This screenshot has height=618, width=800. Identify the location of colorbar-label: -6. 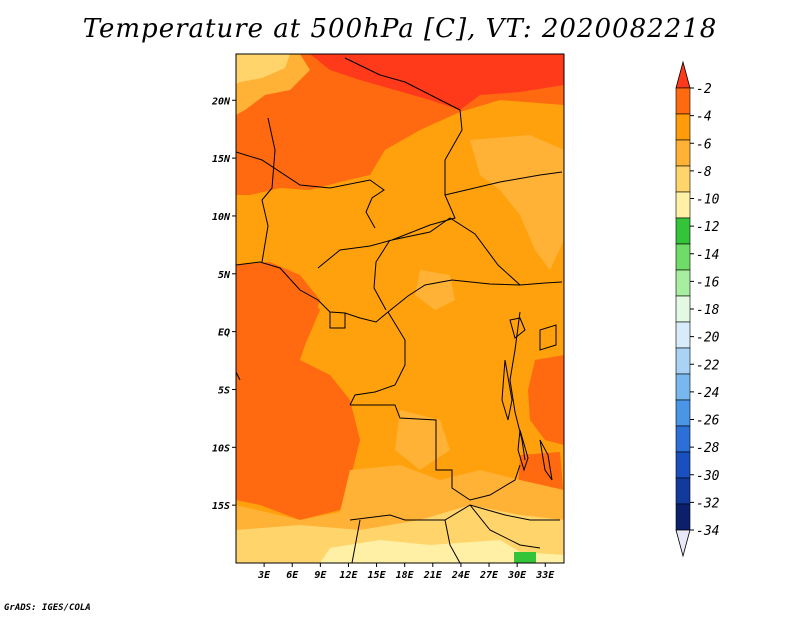
(704, 144).